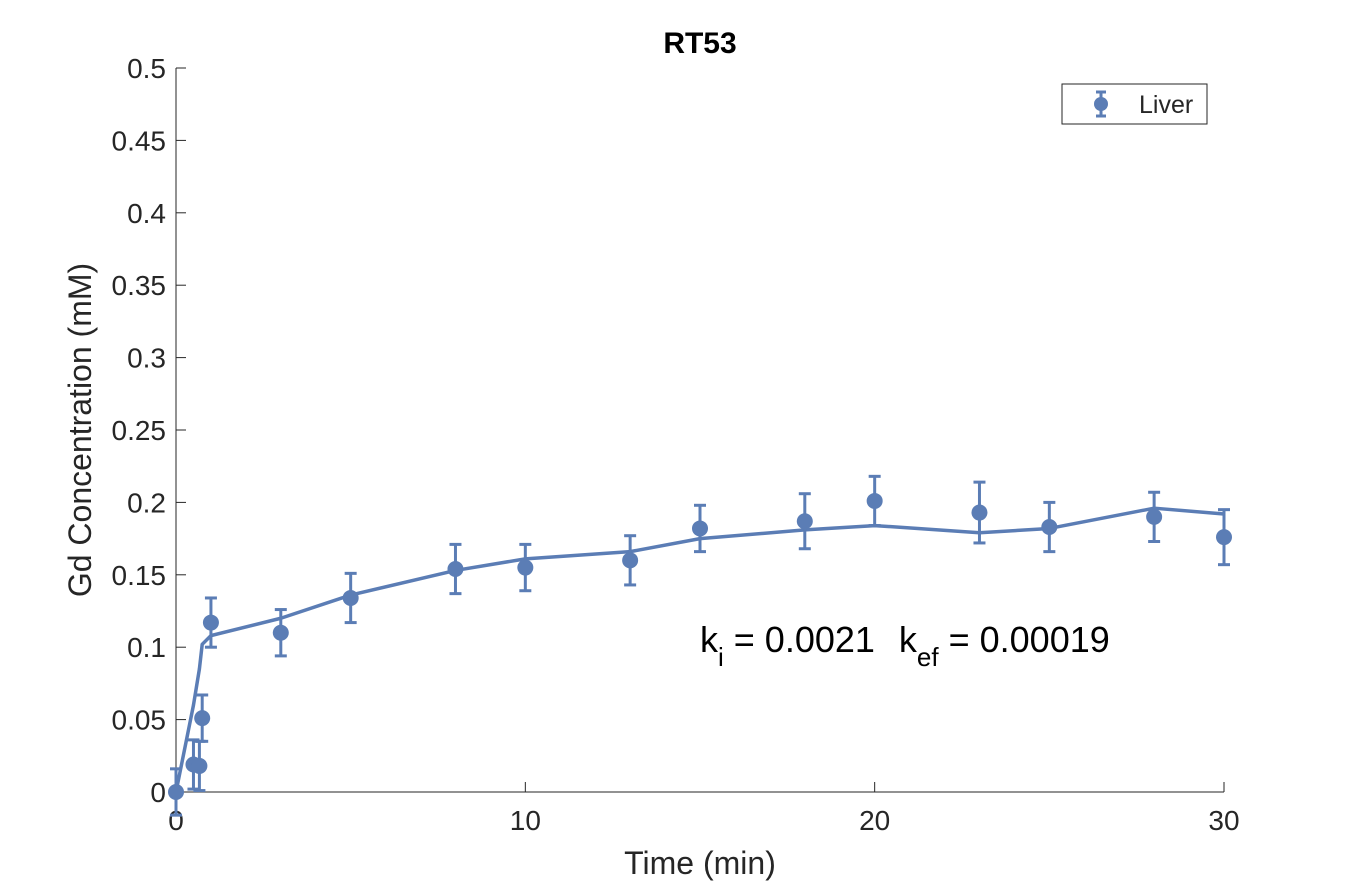 The width and height of the screenshot is (1354, 890). What do you see at coordinates (146, 213) in the screenshot?
I see `y-tick-label: 0.4` at bounding box center [146, 213].